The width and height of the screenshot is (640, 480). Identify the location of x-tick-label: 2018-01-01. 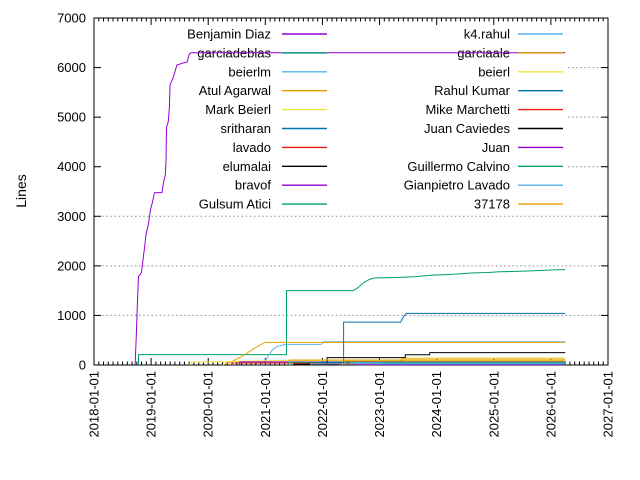
(94, 404).